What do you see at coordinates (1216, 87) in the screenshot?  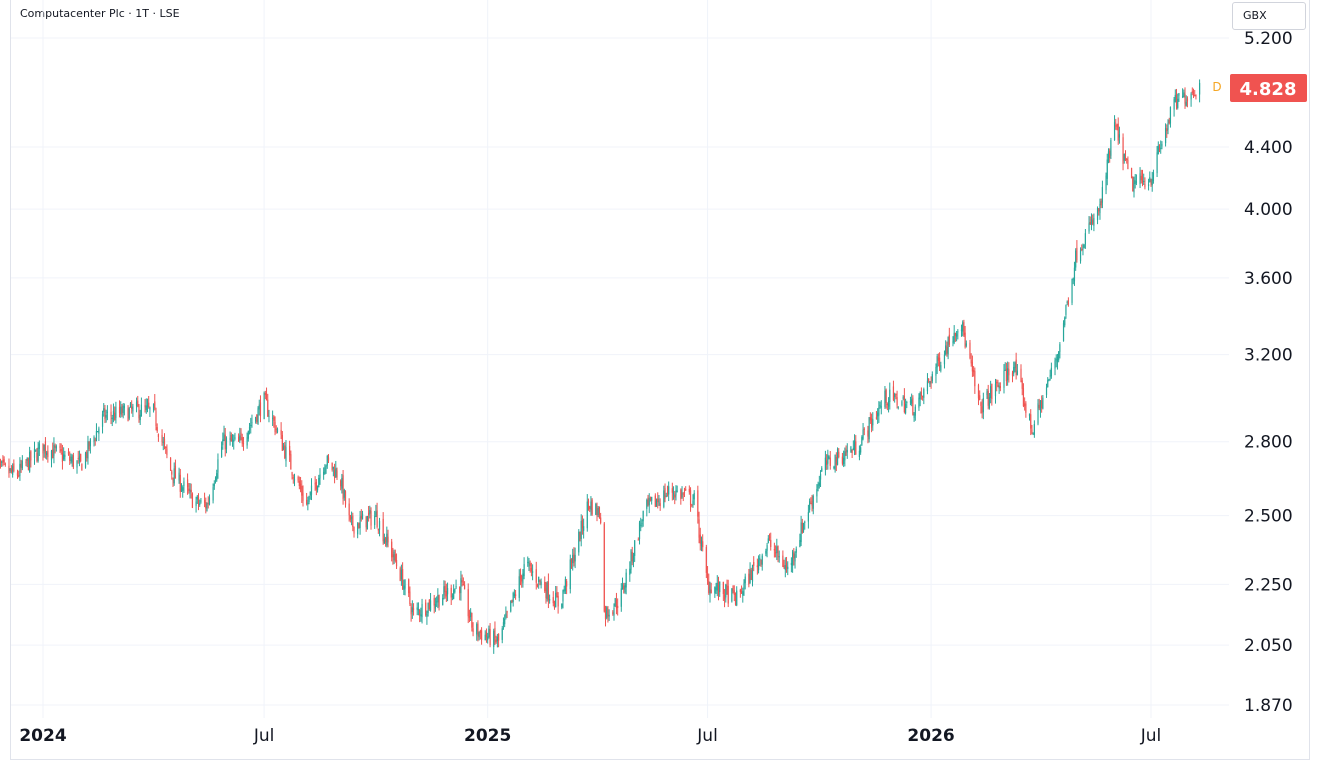 I see `dividend-marker: D` at bounding box center [1216, 87].